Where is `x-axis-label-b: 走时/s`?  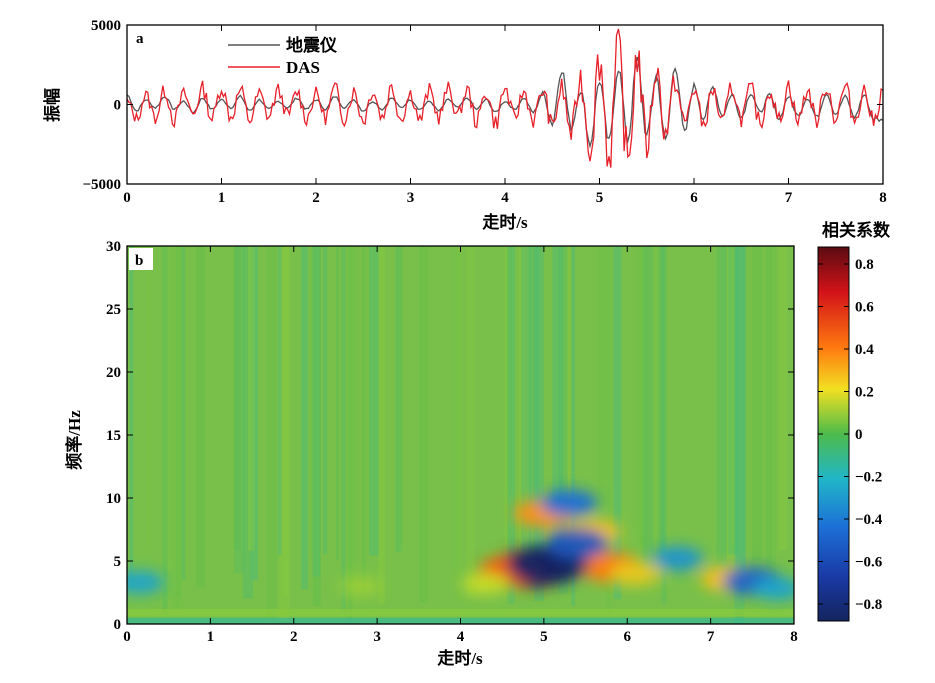
x-axis-label-b: 走时/s is located at coordinates (460, 658).